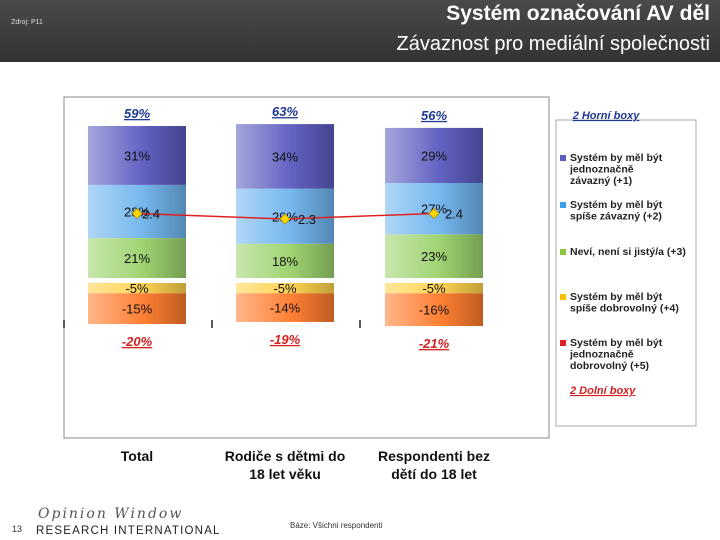 The image size is (720, 540). What do you see at coordinates (137, 456) in the screenshot?
I see `category-label: Total` at bounding box center [137, 456].